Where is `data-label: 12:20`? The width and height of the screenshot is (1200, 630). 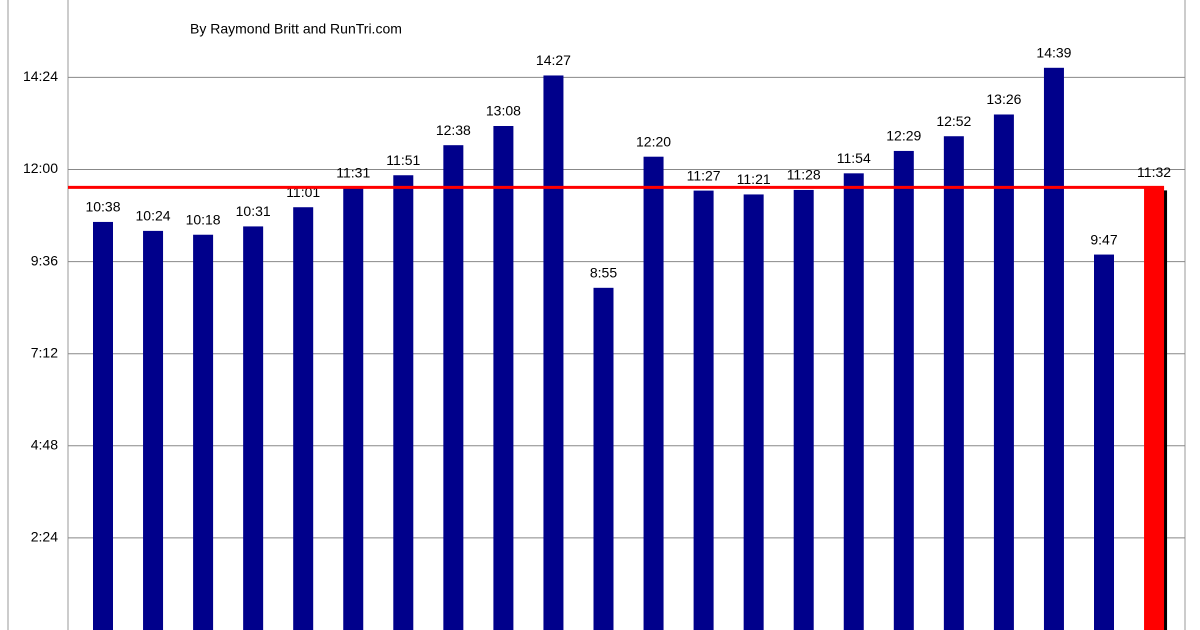 data-label: 12:20 is located at coordinates (653, 141).